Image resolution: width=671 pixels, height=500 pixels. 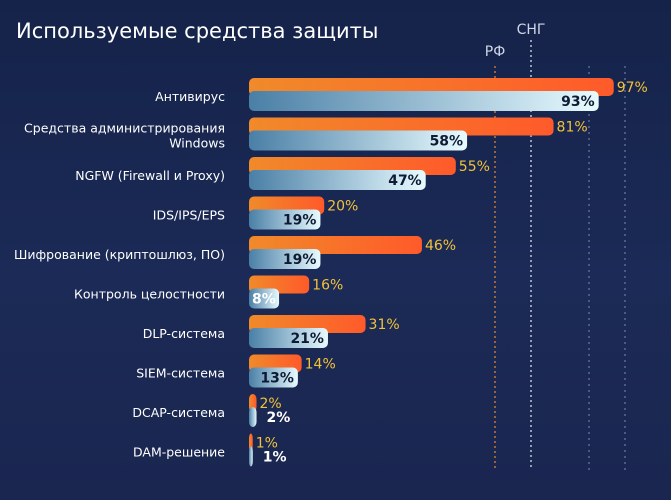 I want to click on value-label-sng: 14%, so click(x=320, y=365).